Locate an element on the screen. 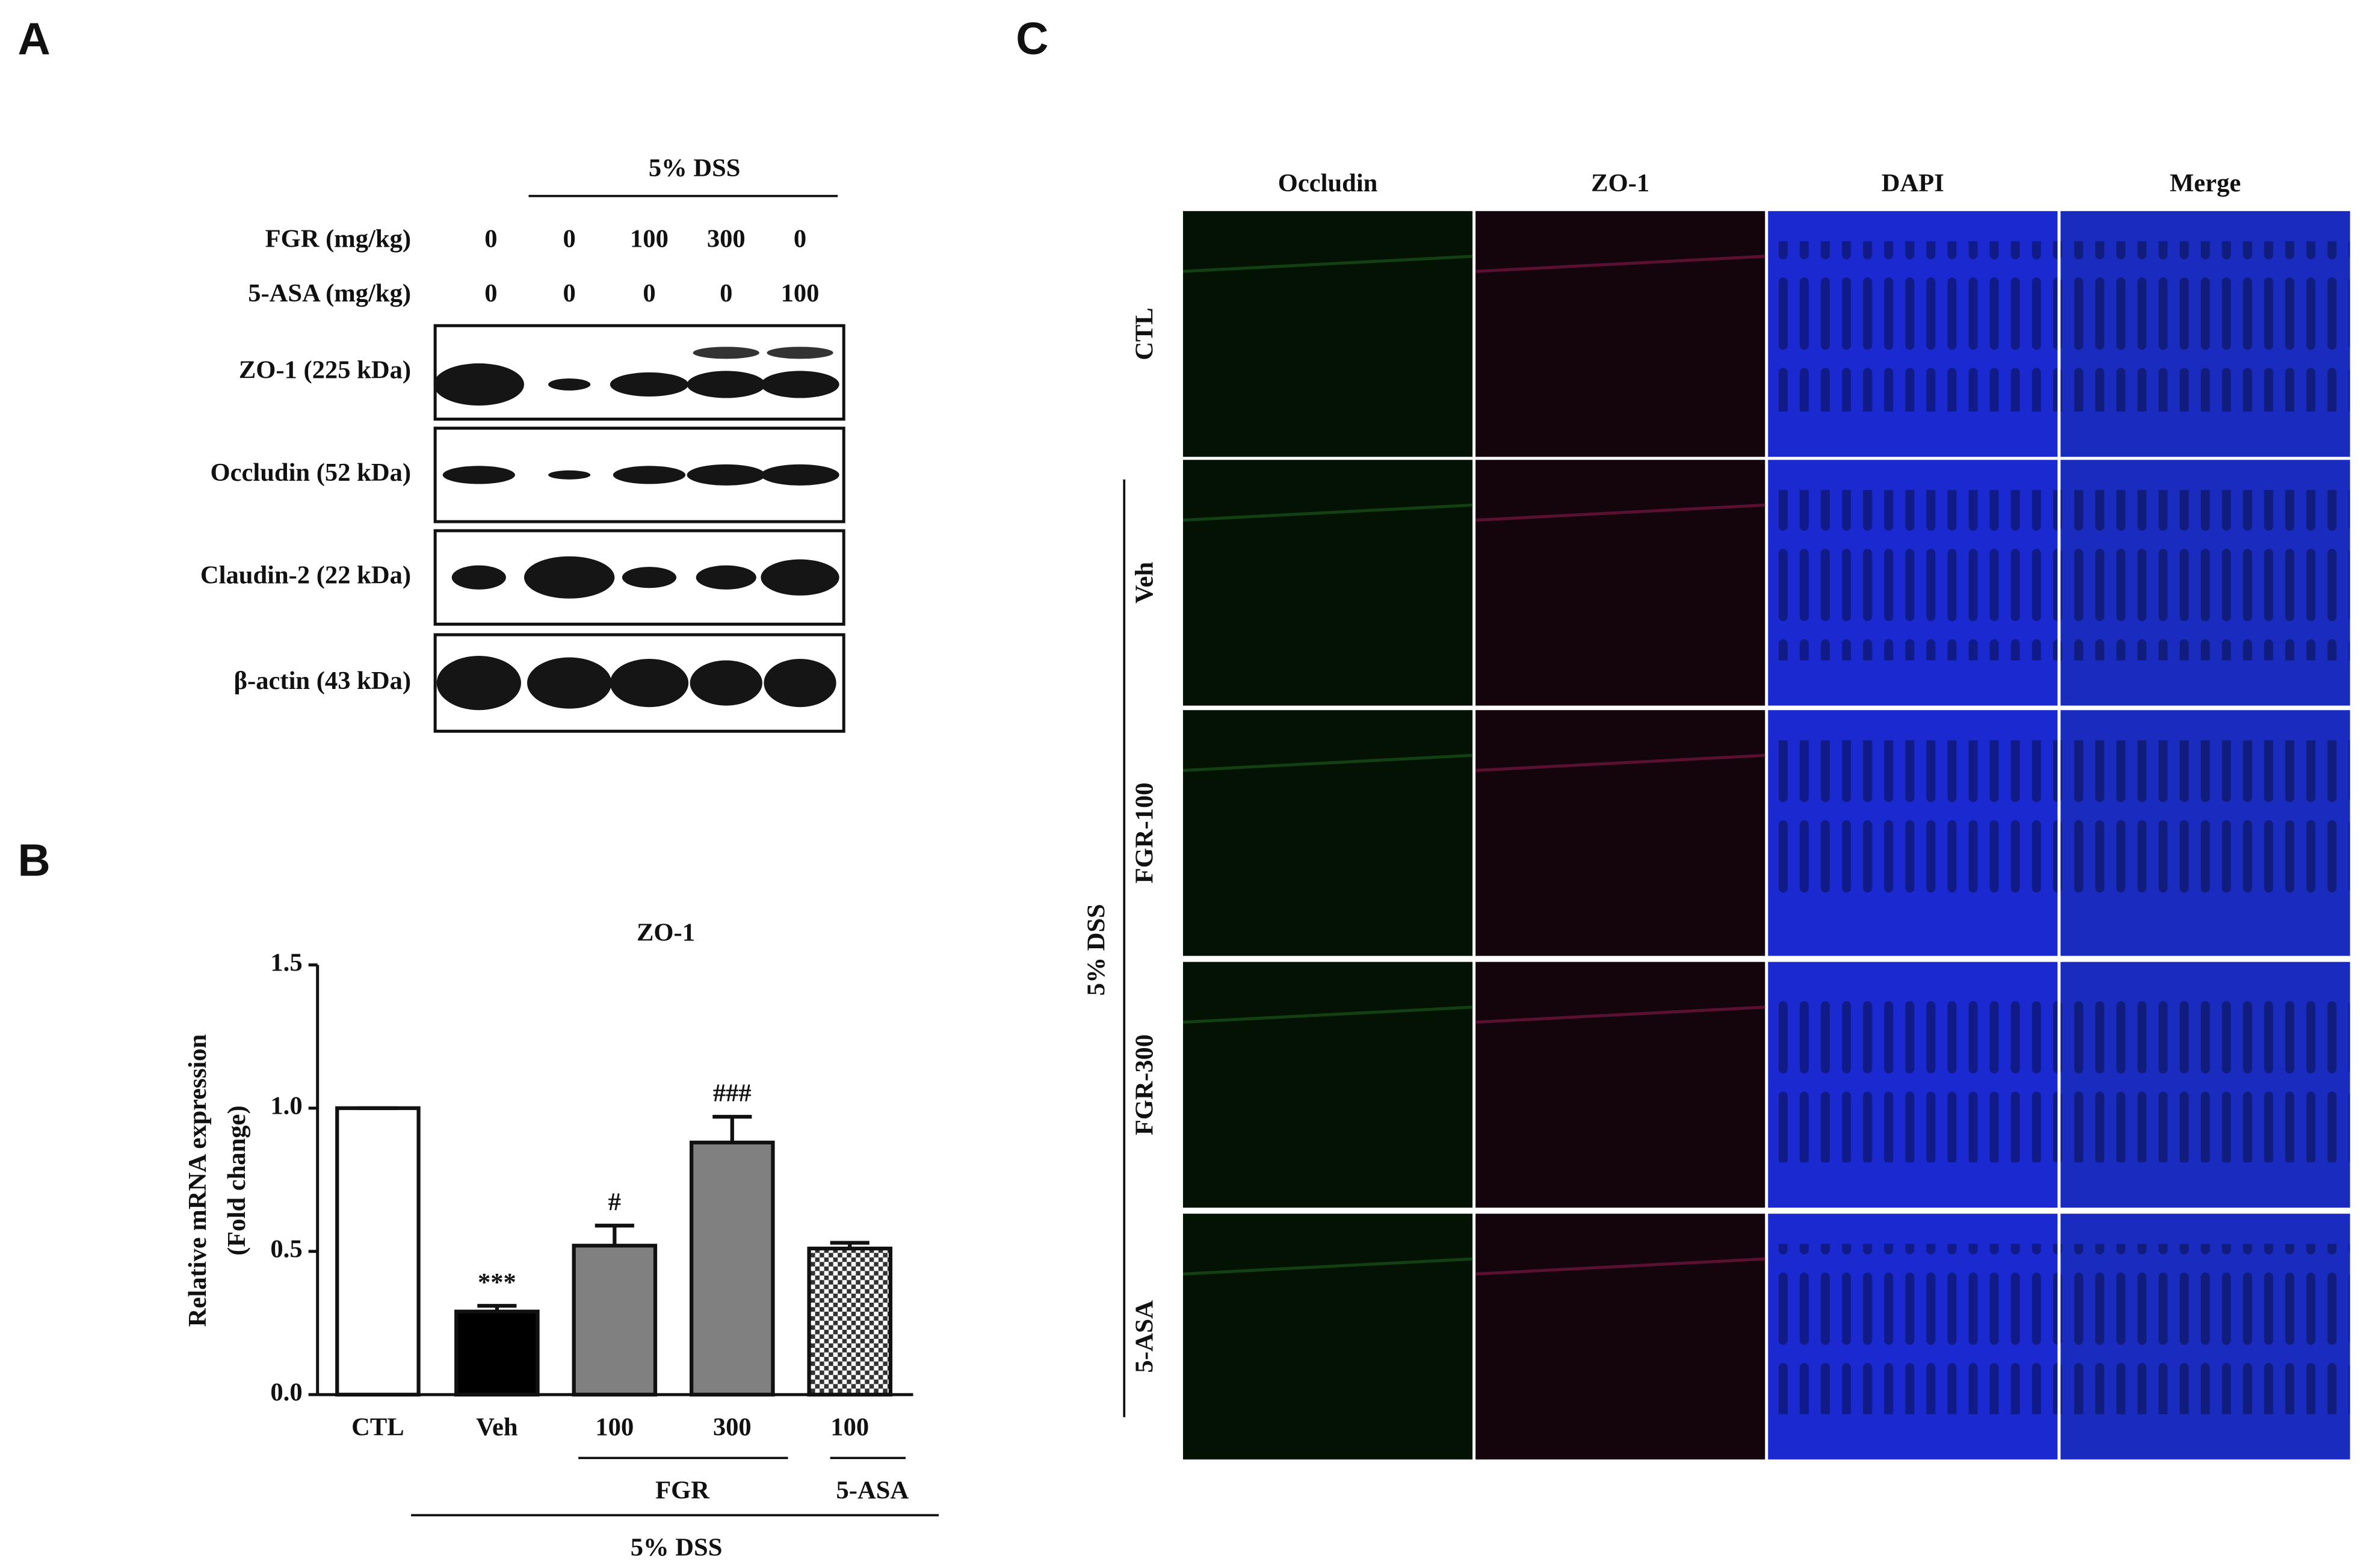 The height and width of the screenshot is (1568, 2360). significance: # is located at coordinates (614, 1202).